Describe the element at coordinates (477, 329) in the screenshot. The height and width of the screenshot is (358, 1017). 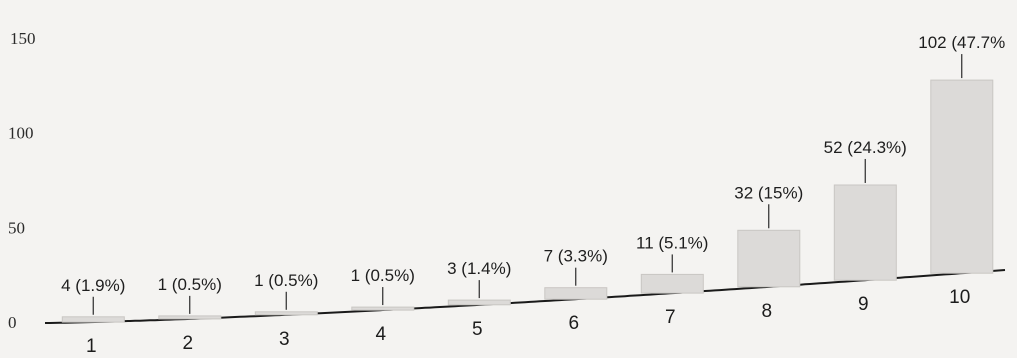
I see `x-tick-label: 5` at that location.